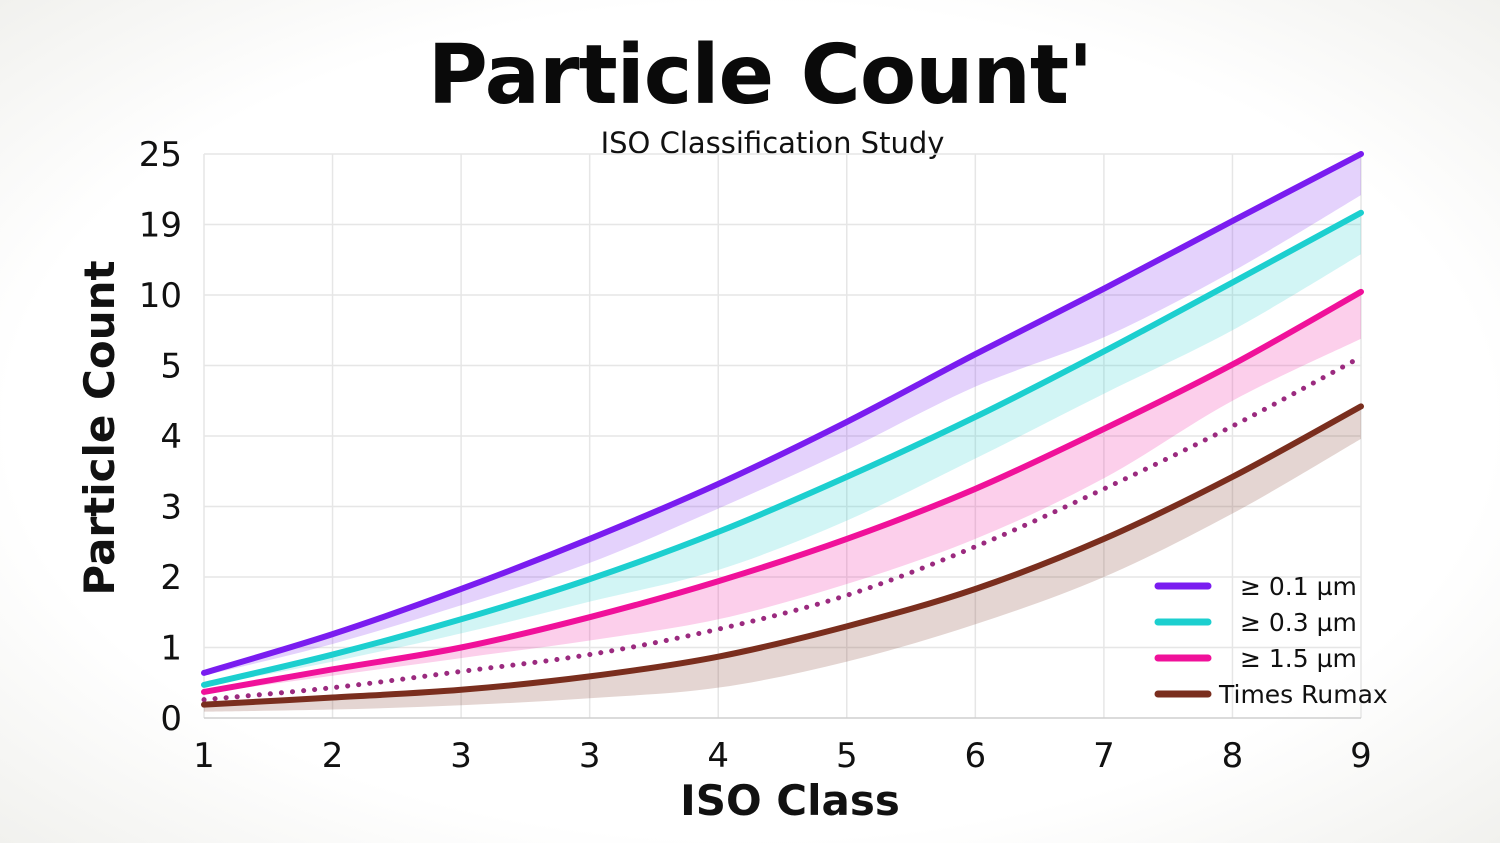  I want to click on y-tick-label: 3, so click(171, 508).